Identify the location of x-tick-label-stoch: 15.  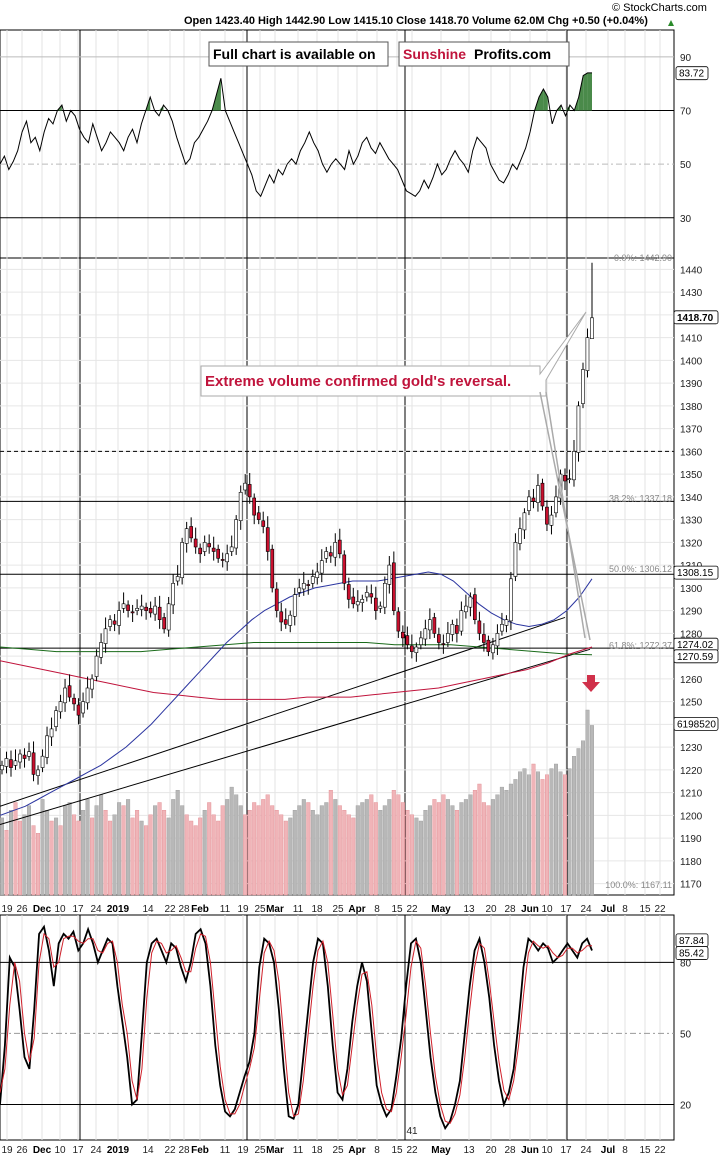
(645, 1150).